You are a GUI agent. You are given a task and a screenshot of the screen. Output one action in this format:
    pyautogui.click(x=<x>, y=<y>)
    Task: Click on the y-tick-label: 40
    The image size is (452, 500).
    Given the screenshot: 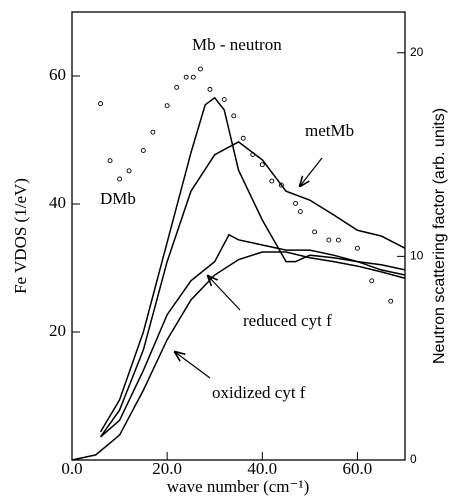 What is the action you would take?
    pyautogui.click(x=57, y=202)
    